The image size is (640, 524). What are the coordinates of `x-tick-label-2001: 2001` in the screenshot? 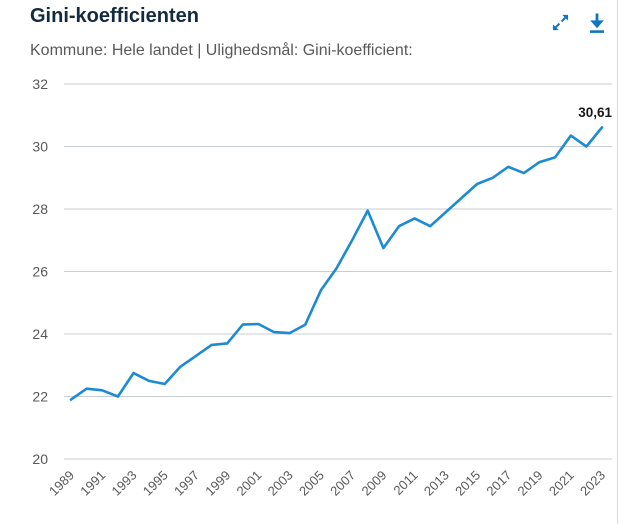 It's located at (248, 483).